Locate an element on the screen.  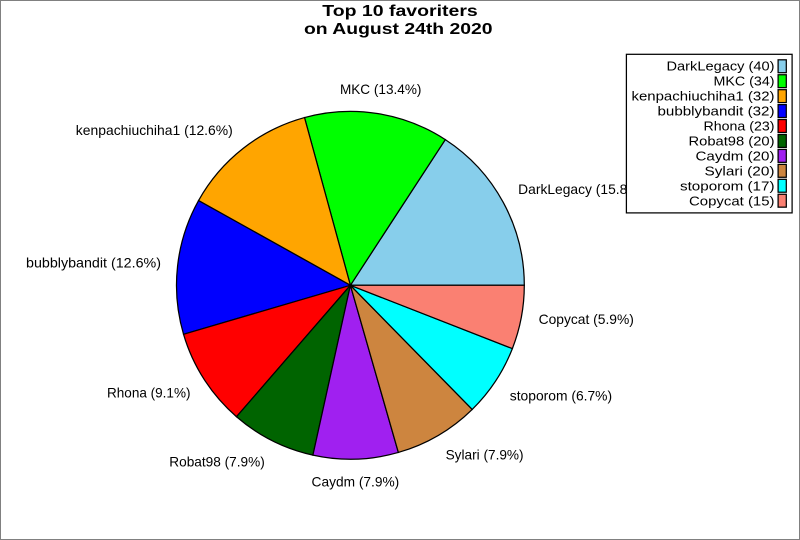
svg-text: Copycat (5.9%) is located at coordinates (586, 319).